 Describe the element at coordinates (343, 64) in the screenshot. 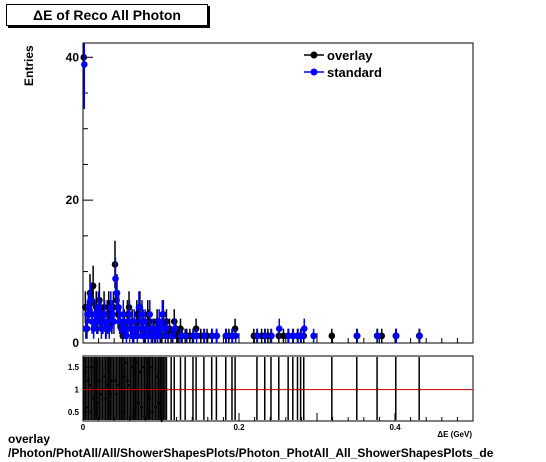

I see `legend: overlay standard` at that location.